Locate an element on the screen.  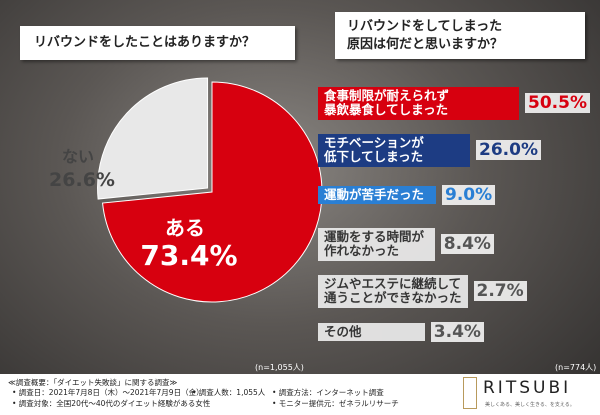
pie-slice is located at coordinates (153, 138).